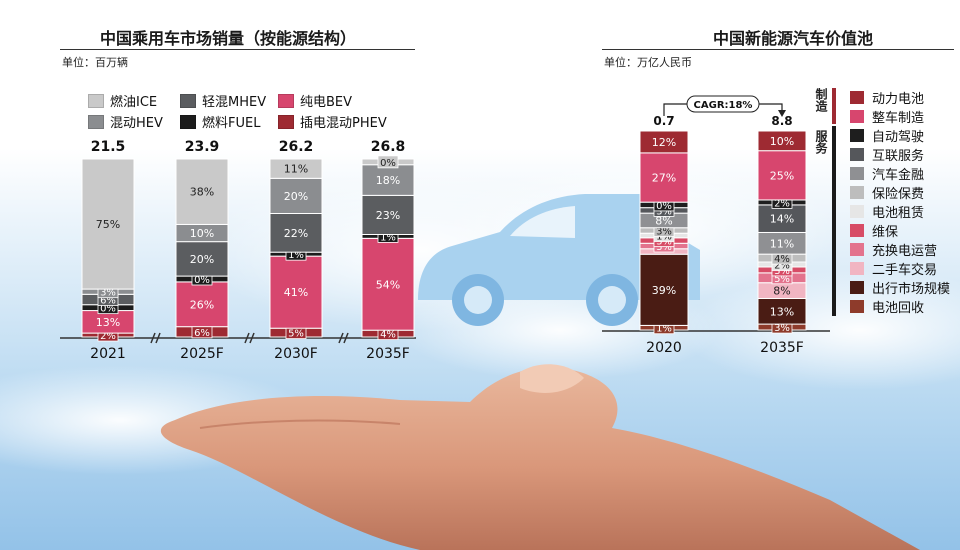 The height and width of the screenshot is (550, 960). I want to click on value-legend-item-0: 动力电池, so click(887, 97).